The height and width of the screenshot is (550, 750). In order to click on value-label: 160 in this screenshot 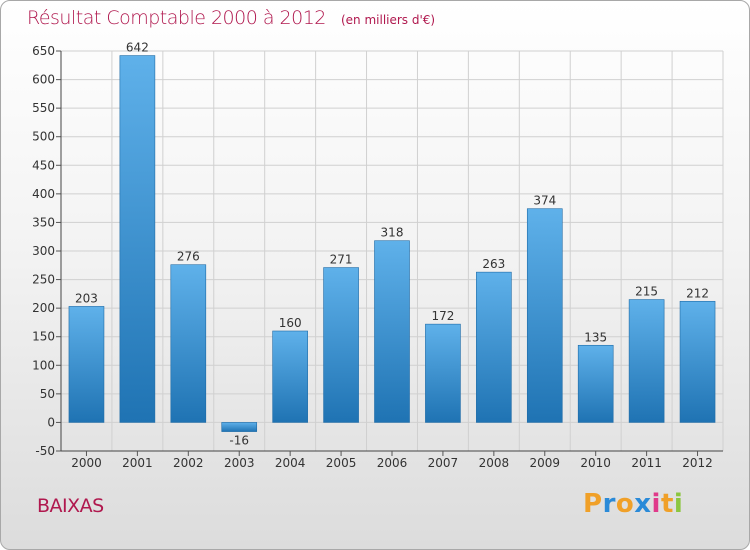, I will do `click(290, 323)`.